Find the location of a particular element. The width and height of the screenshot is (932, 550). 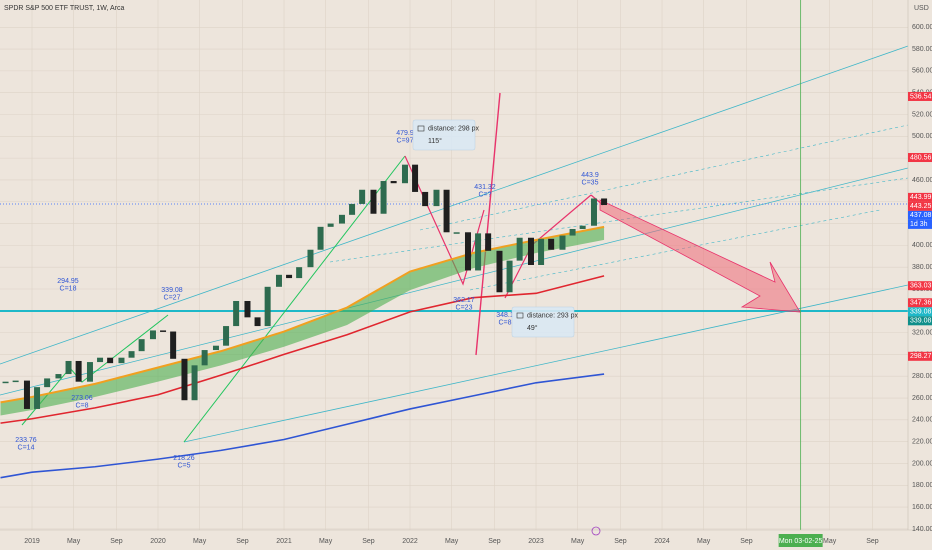

pivot-label: 362.17 is located at coordinates (464, 300).